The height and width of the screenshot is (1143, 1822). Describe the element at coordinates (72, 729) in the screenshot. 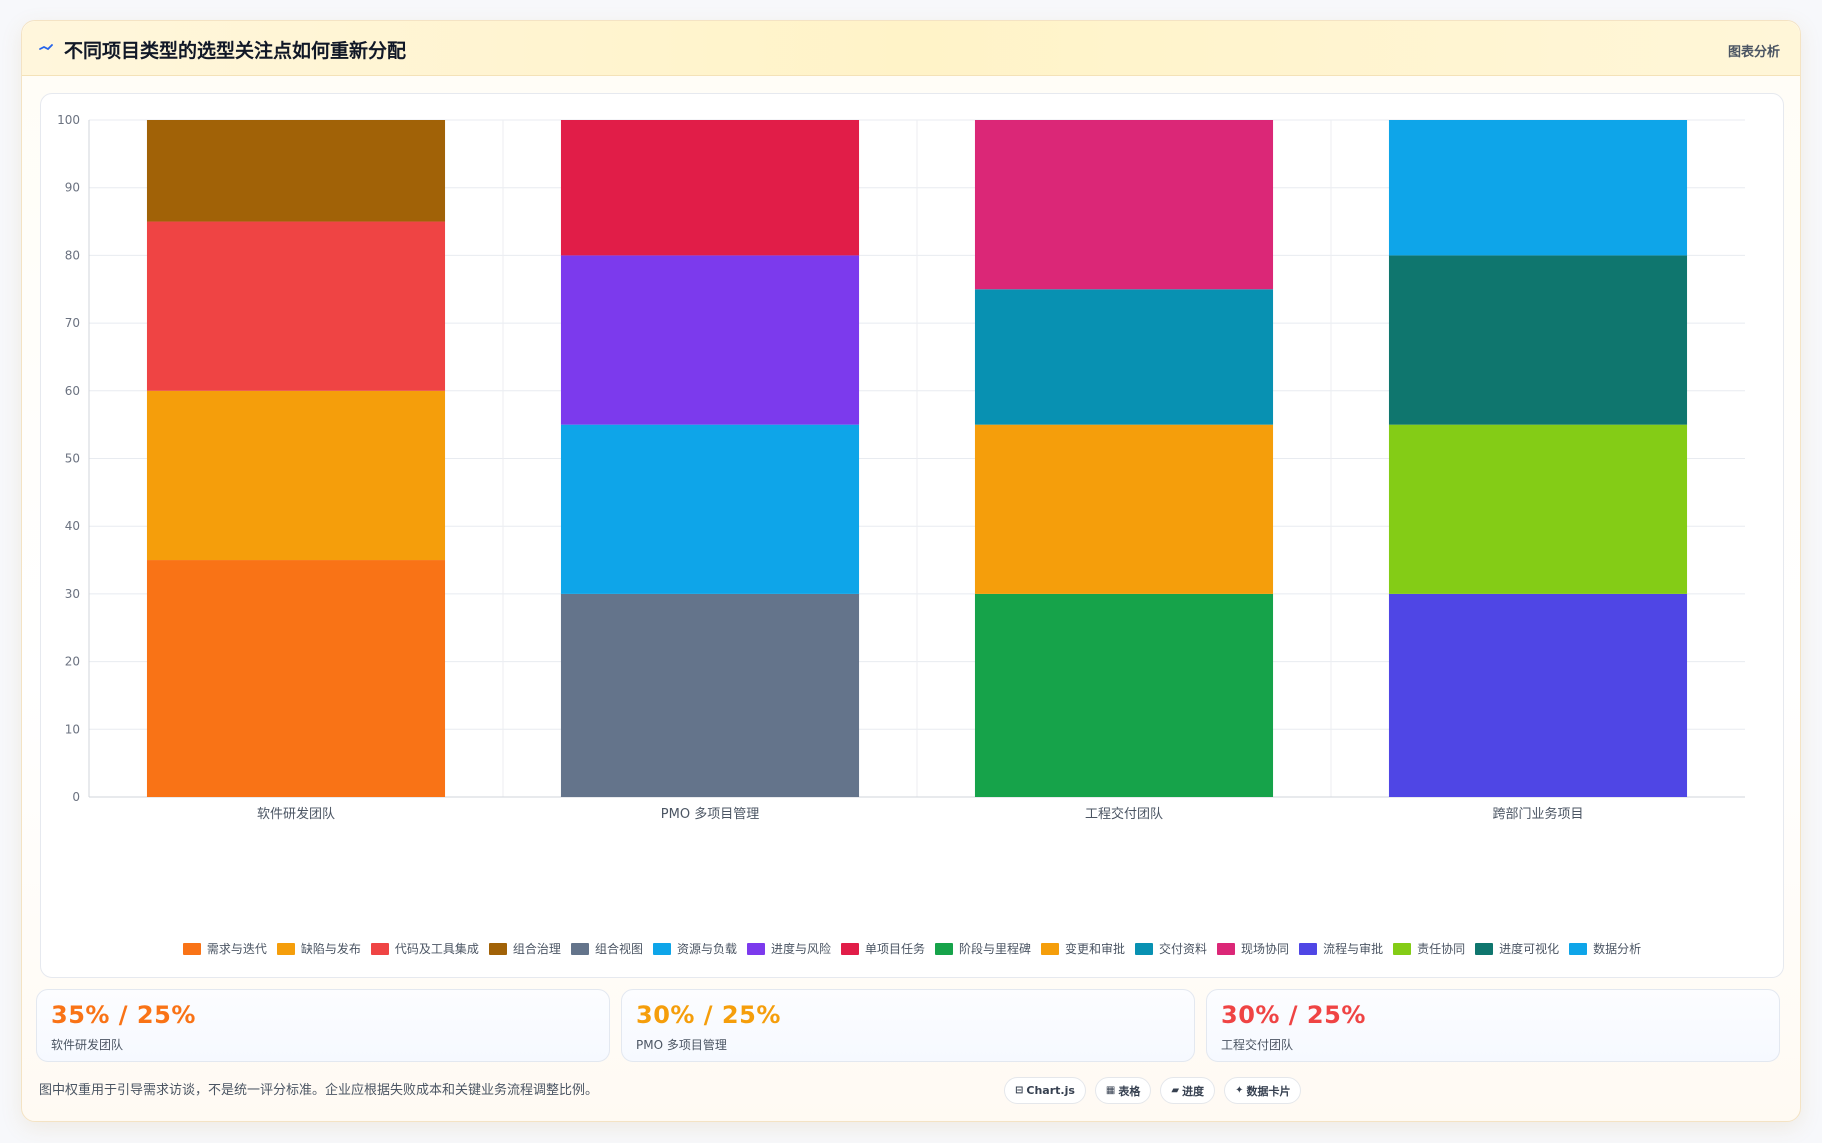

I see `y-tick-label: 10` at that location.